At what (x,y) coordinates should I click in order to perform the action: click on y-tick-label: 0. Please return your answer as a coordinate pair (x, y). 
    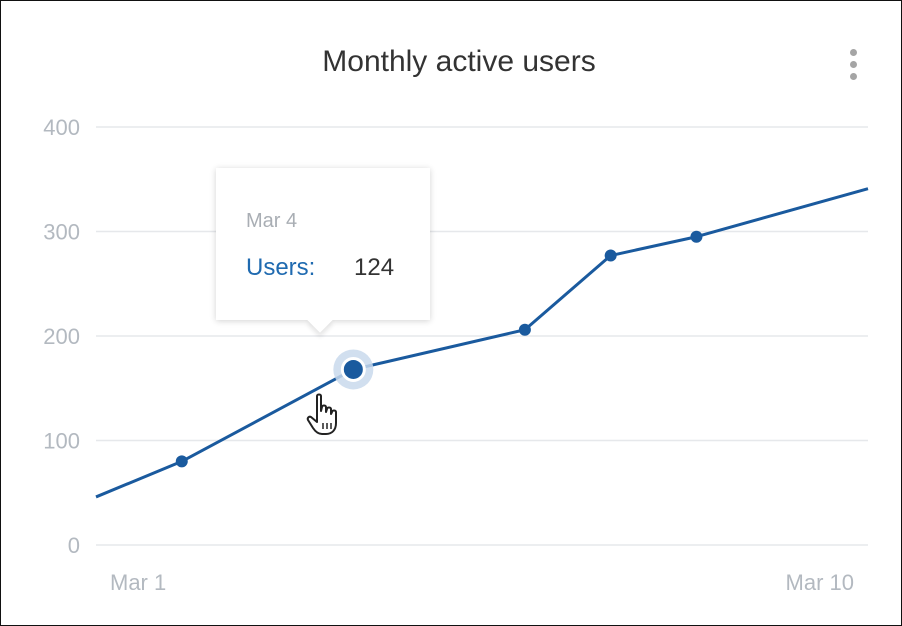
    Looking at the image, I should click on (74, 545).